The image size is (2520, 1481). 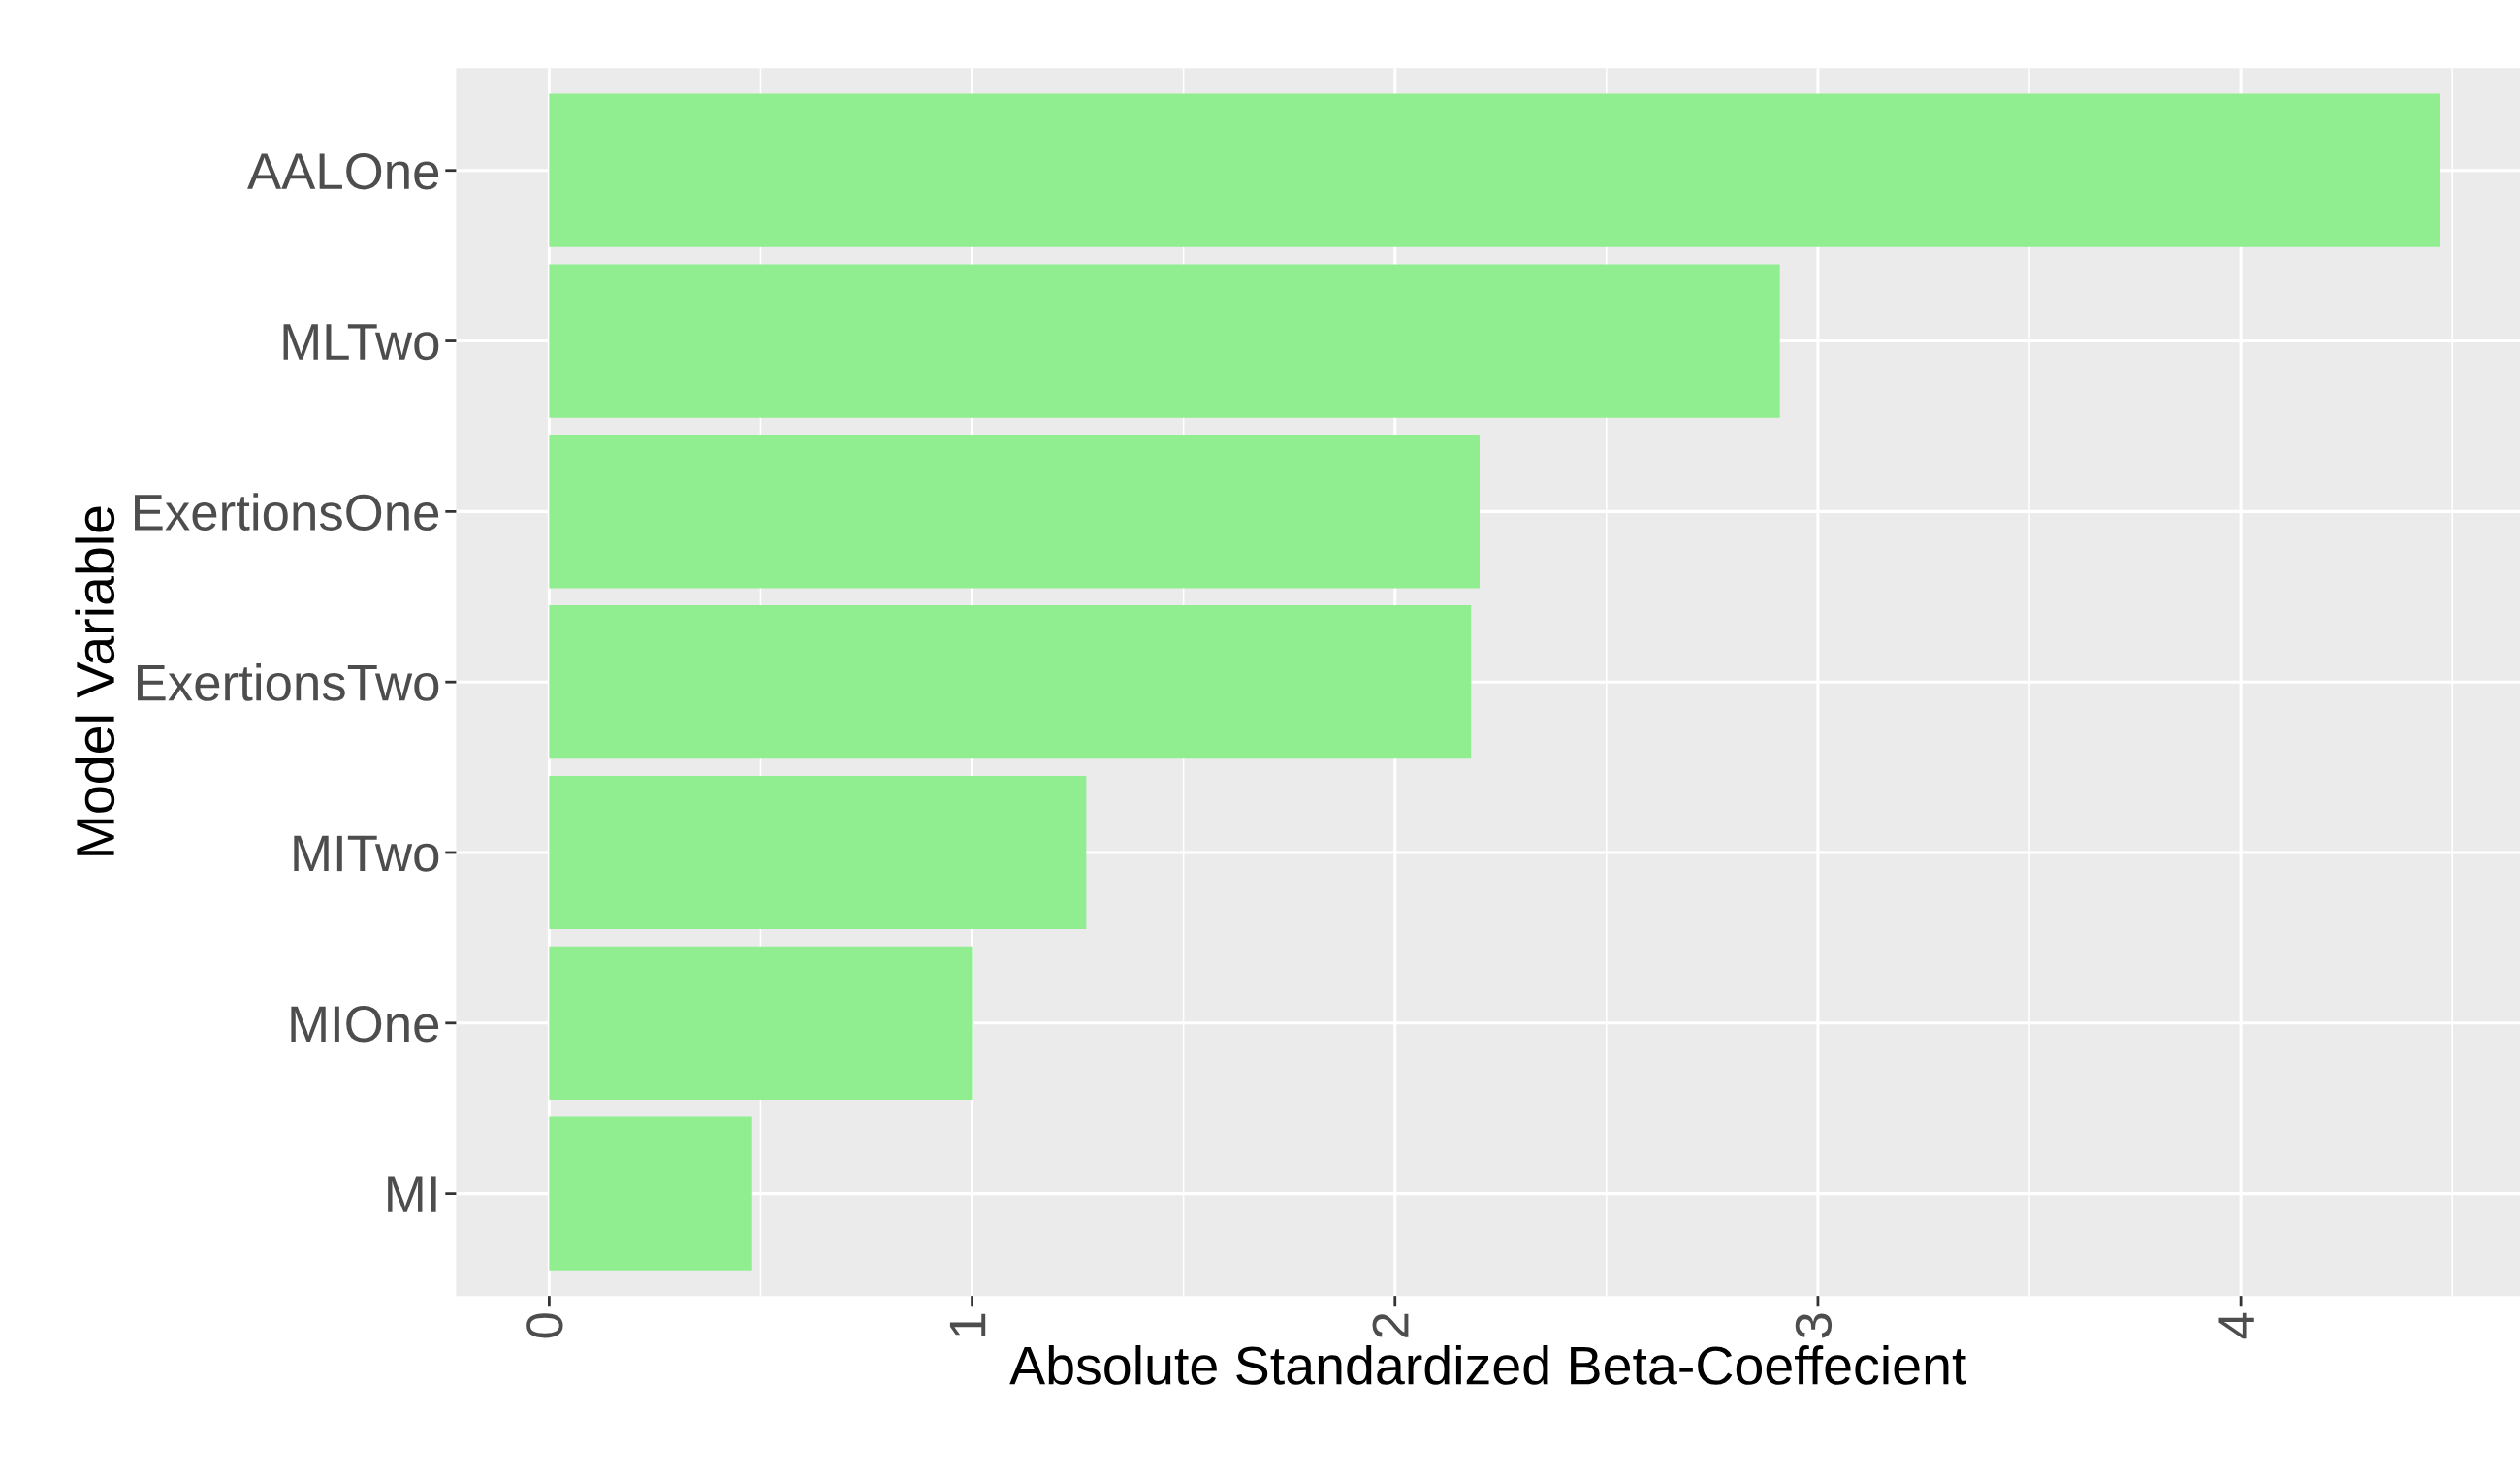 I want to click on x-tick-label: 1, so click(x=968, y=1324).